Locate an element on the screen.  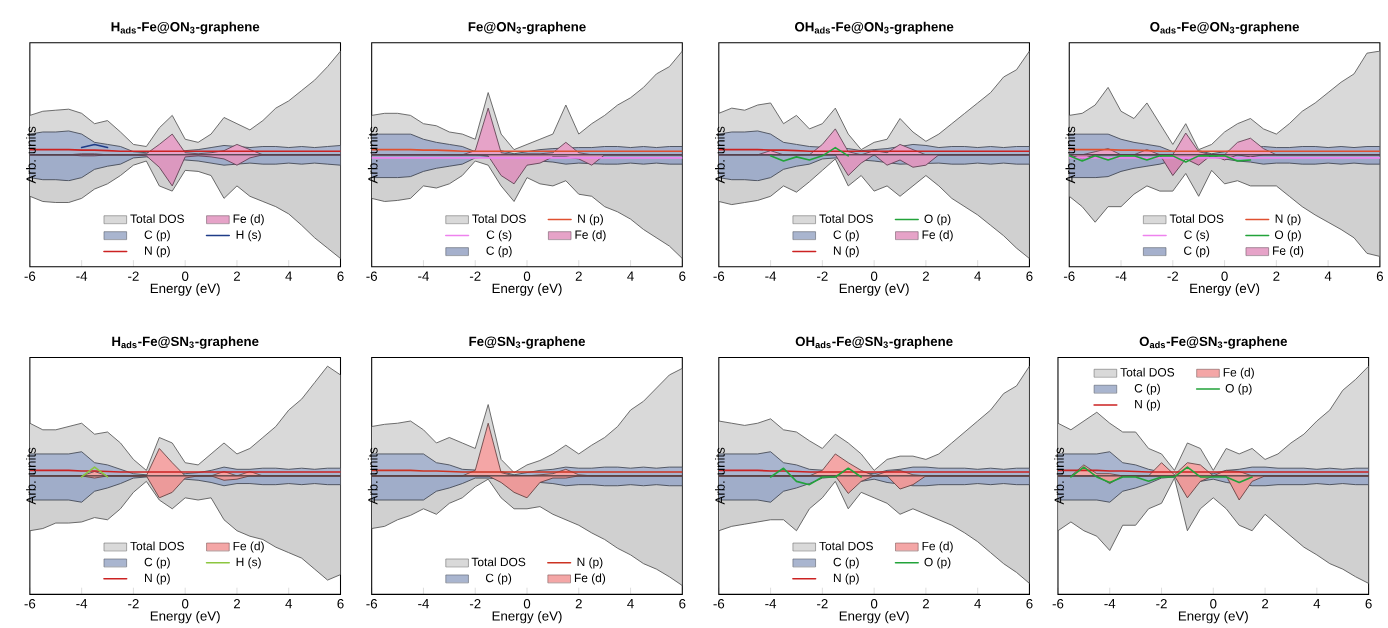
legend-label: H (s) is located at coordinates (248, 563).